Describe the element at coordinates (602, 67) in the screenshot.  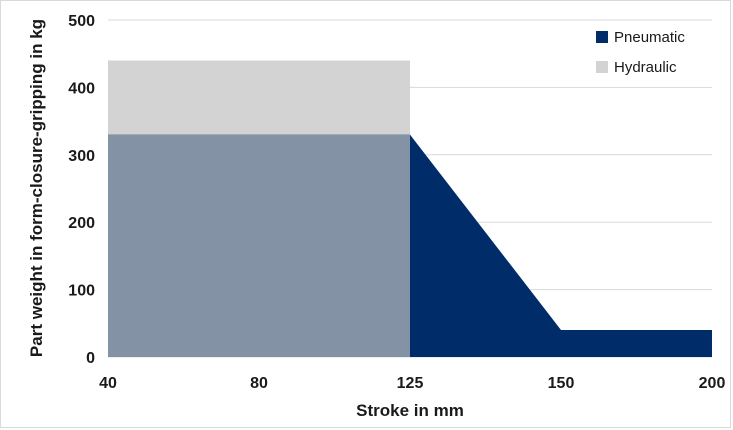
I see `legend-swatch-hydraulic` at that location.